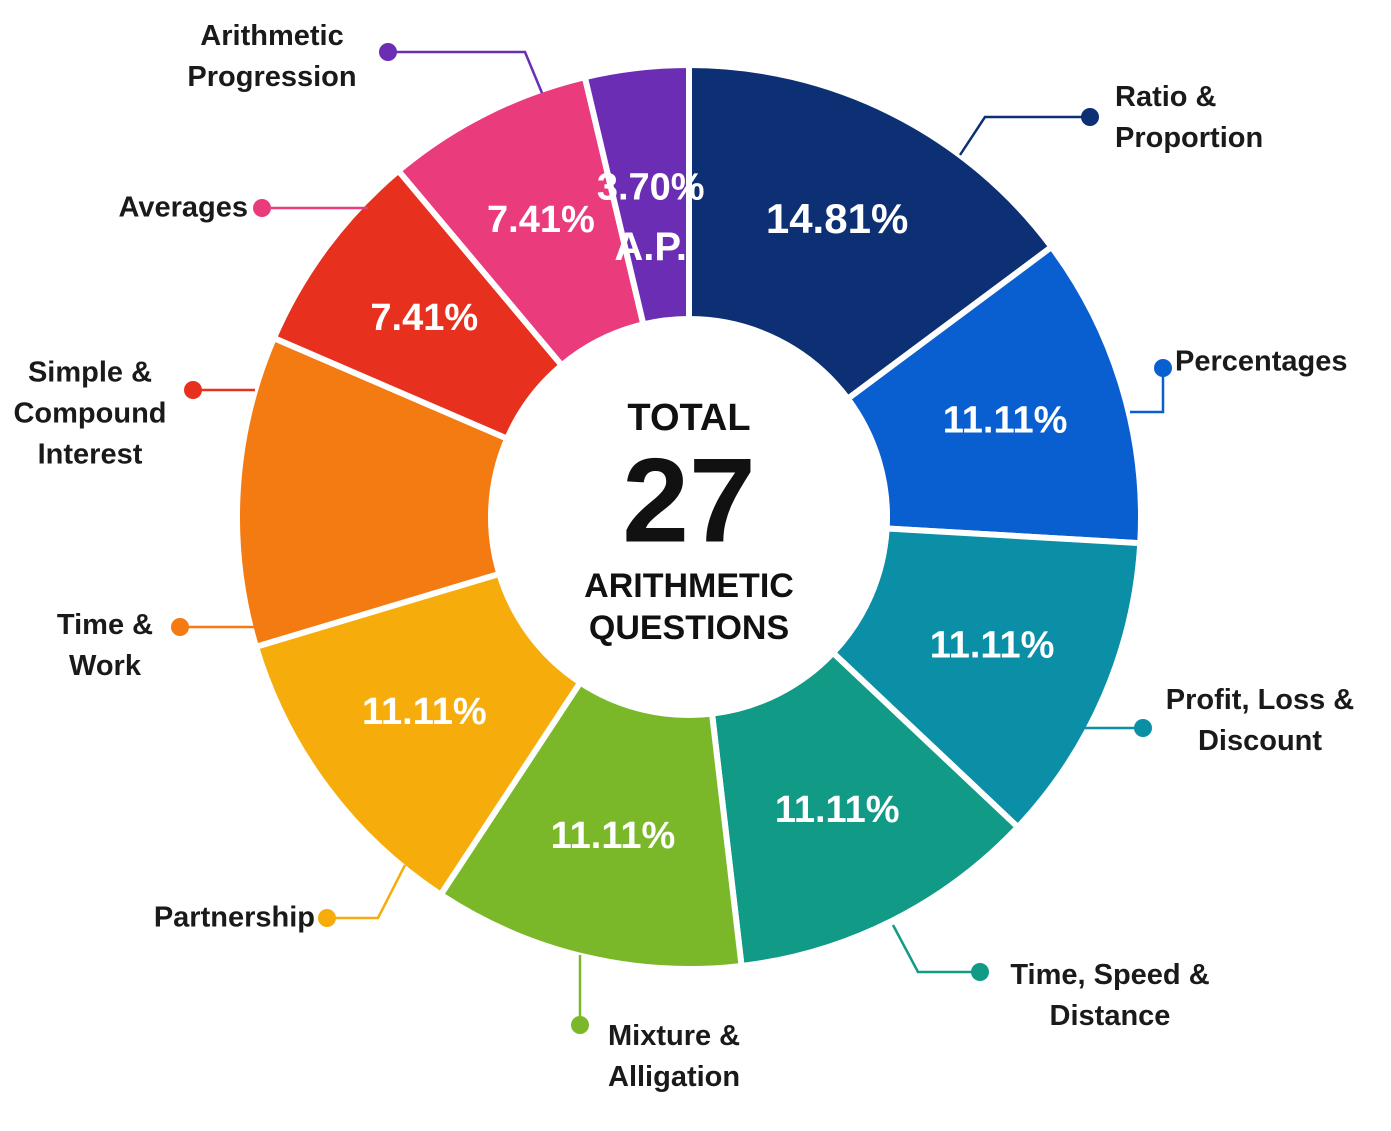 The width and height of the screenshot is (1391, 1131). I want to click on center-title: TOTAL, so click(688, 418).